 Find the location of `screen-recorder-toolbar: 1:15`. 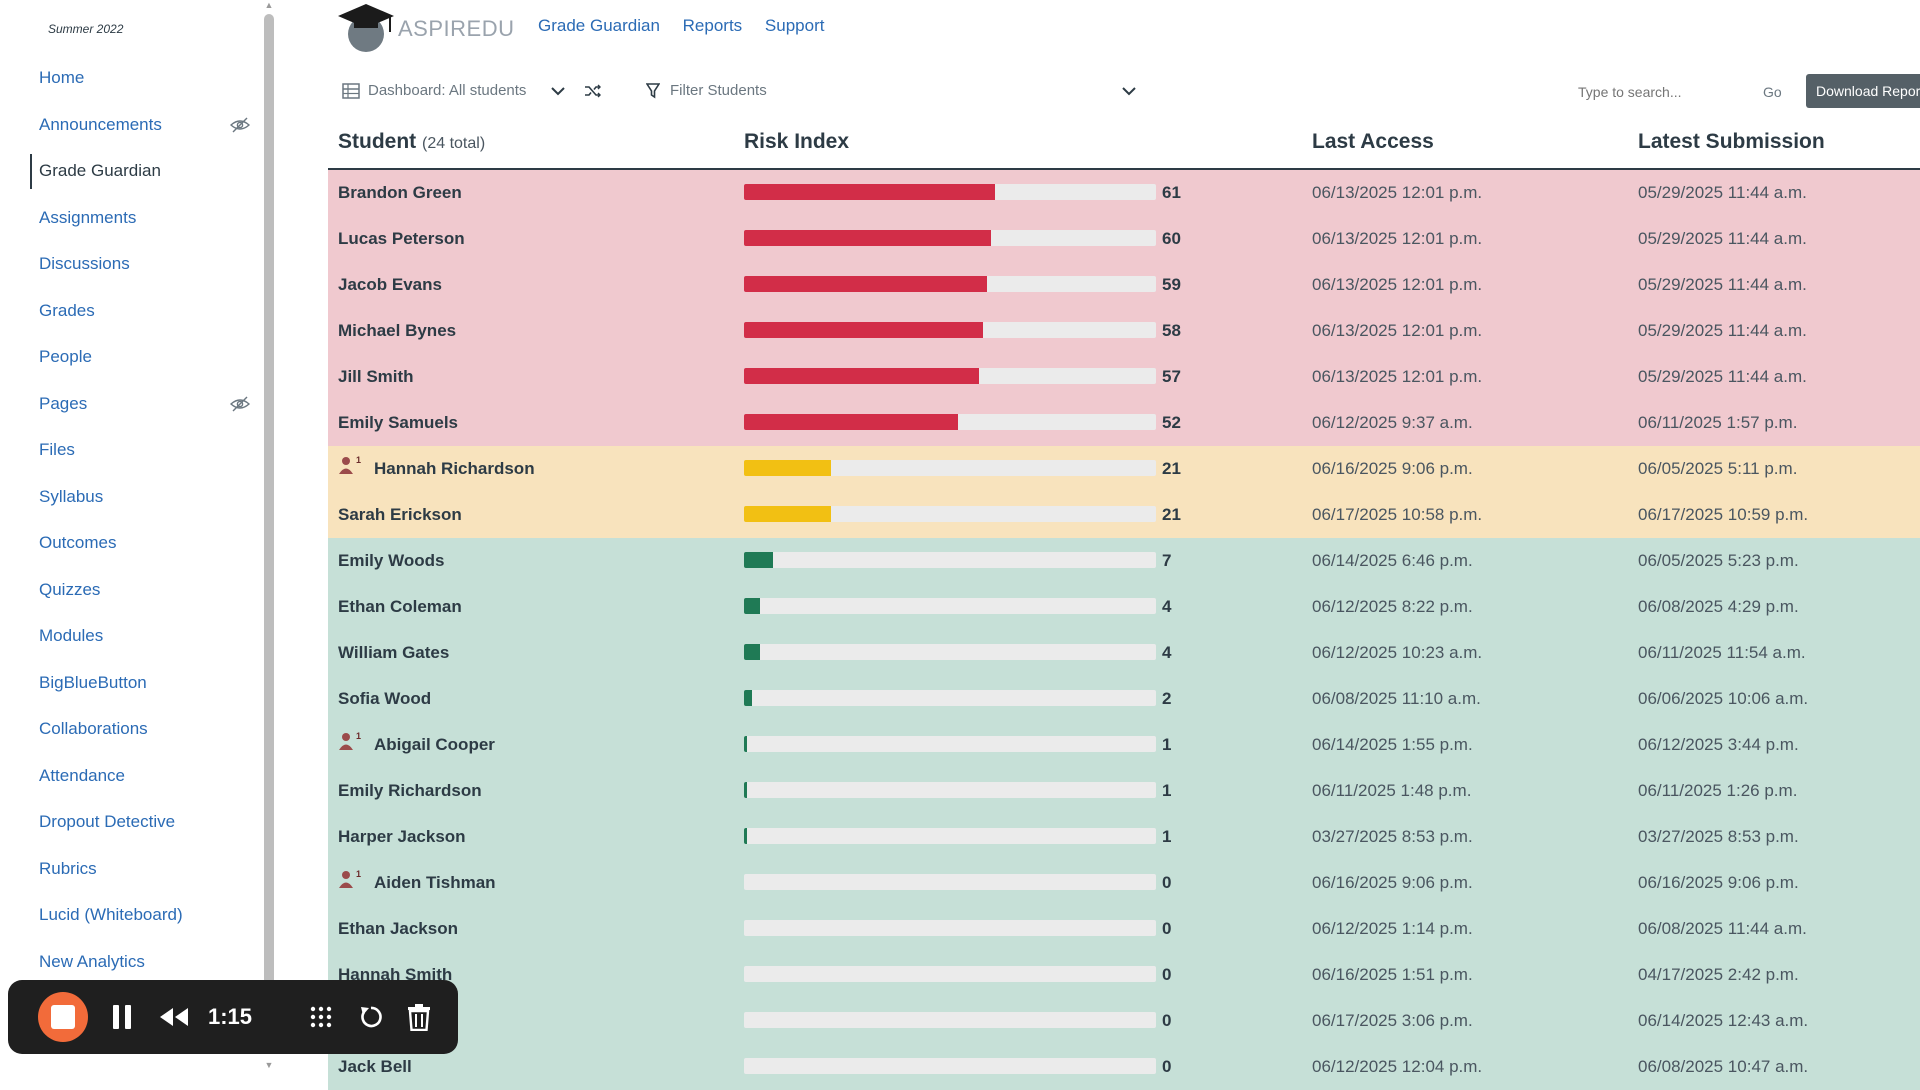

screen-recorder-toolbar: 1:15 is located at coordinates (233, 1017).